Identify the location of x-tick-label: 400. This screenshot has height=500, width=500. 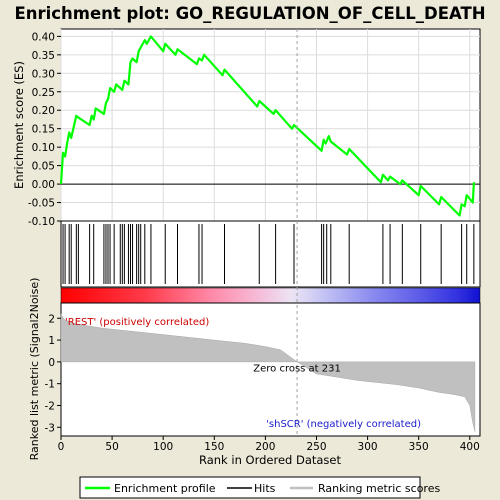
(470, 447).